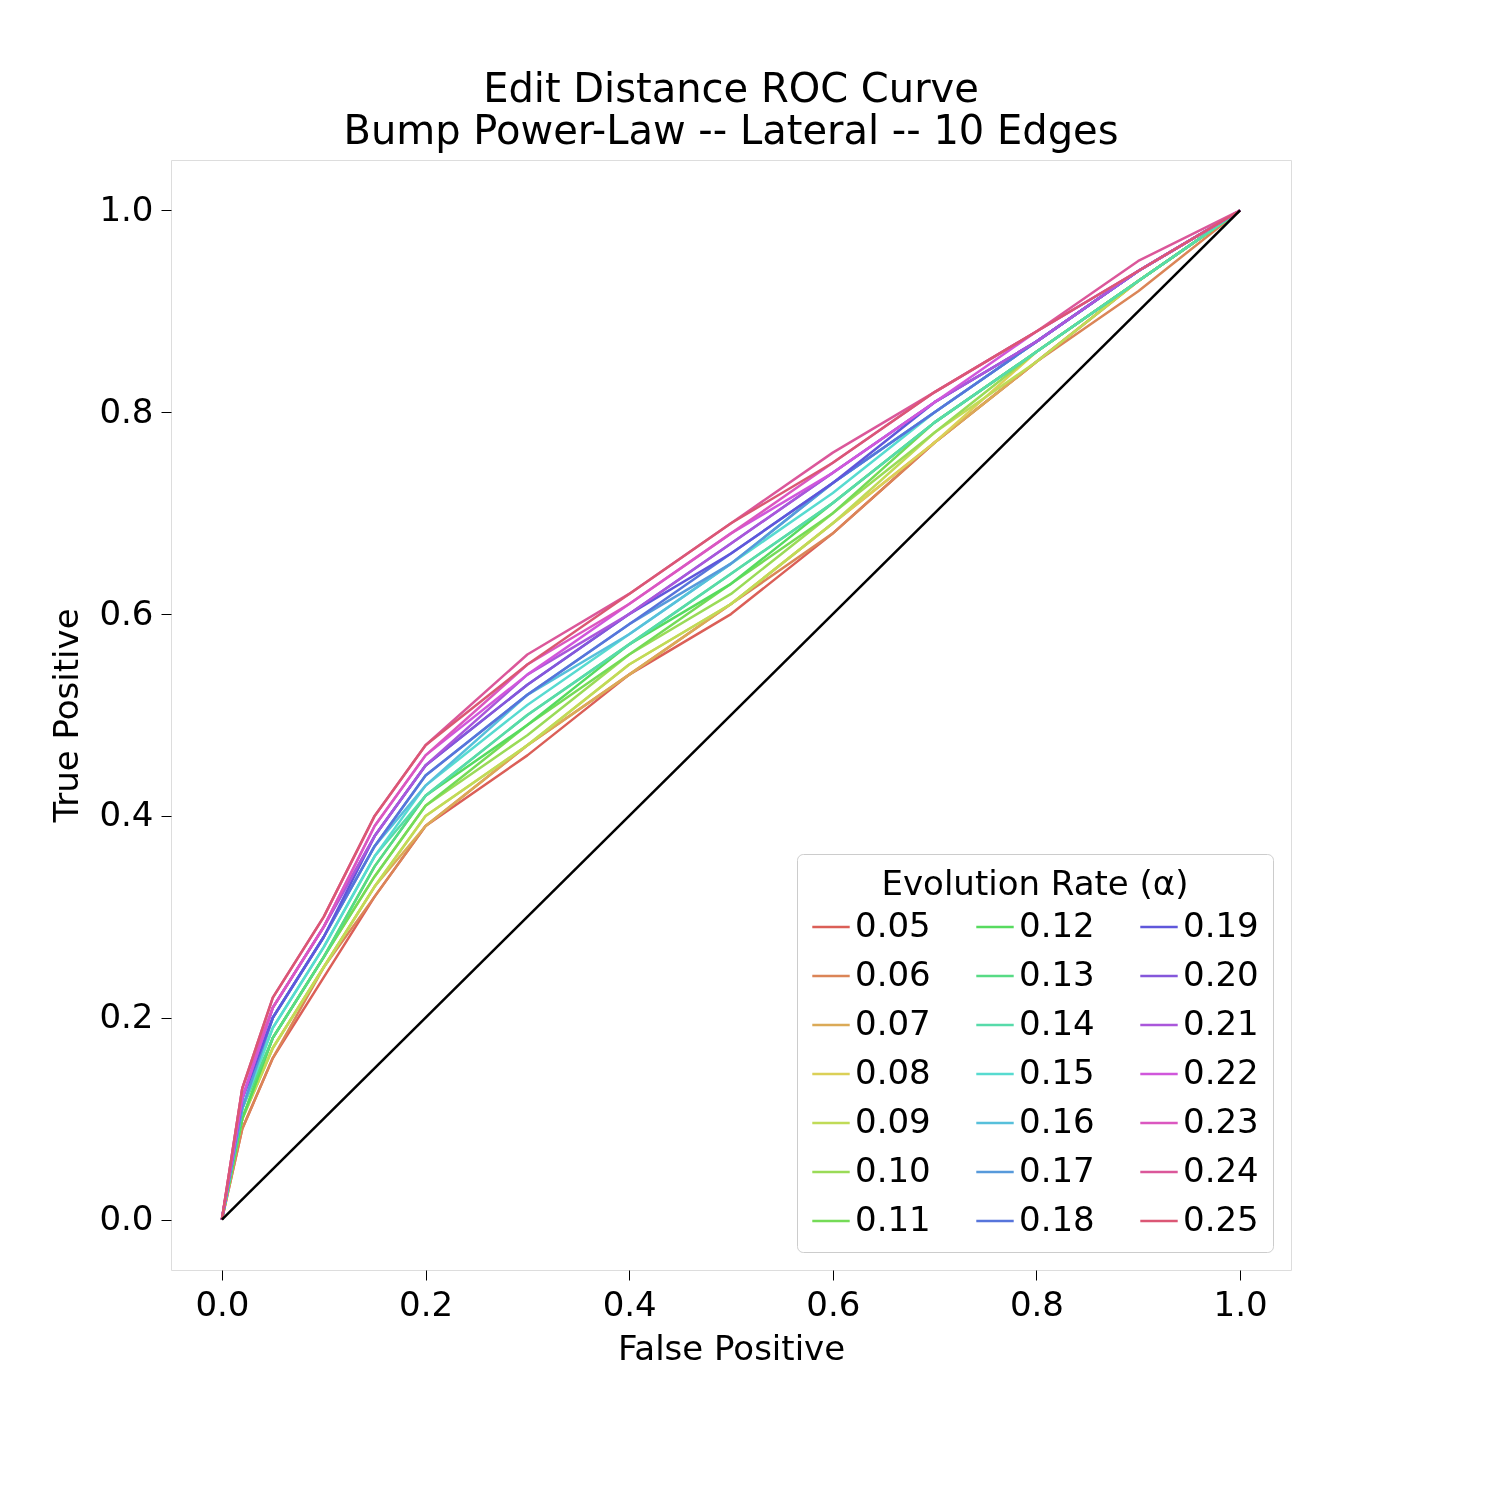  What do you see at coordinates (126, 814) in the screenshot?
I see `y-tick-label: 0.4` at bounding box center [126, 814].